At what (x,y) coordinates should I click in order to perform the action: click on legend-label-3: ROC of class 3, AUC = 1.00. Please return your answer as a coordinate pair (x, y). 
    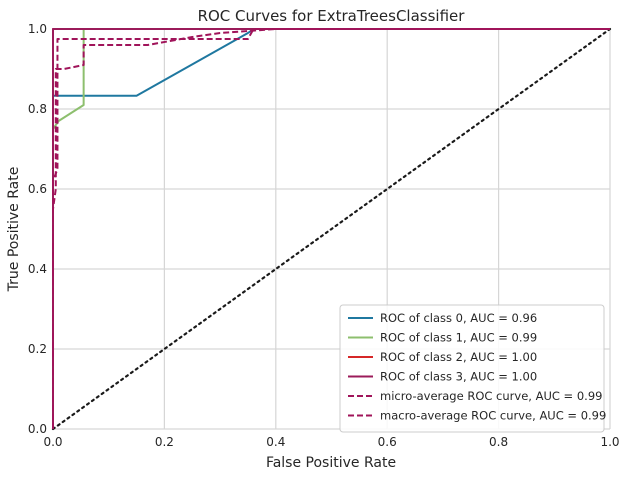
    Looking at the image, I should click on (458, 377).